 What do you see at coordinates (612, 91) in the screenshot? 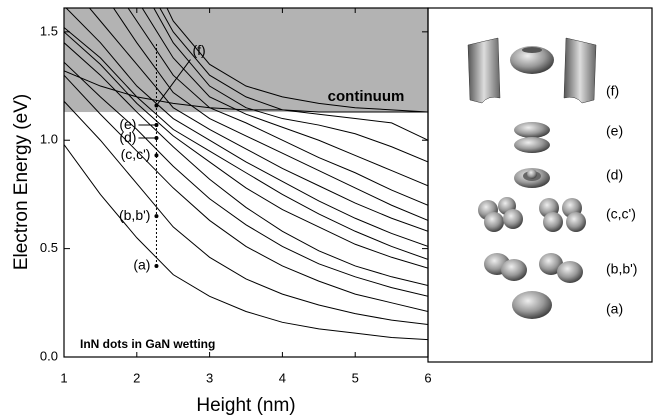
I see `panel-label: (f)` at bounding box center [612, 91].